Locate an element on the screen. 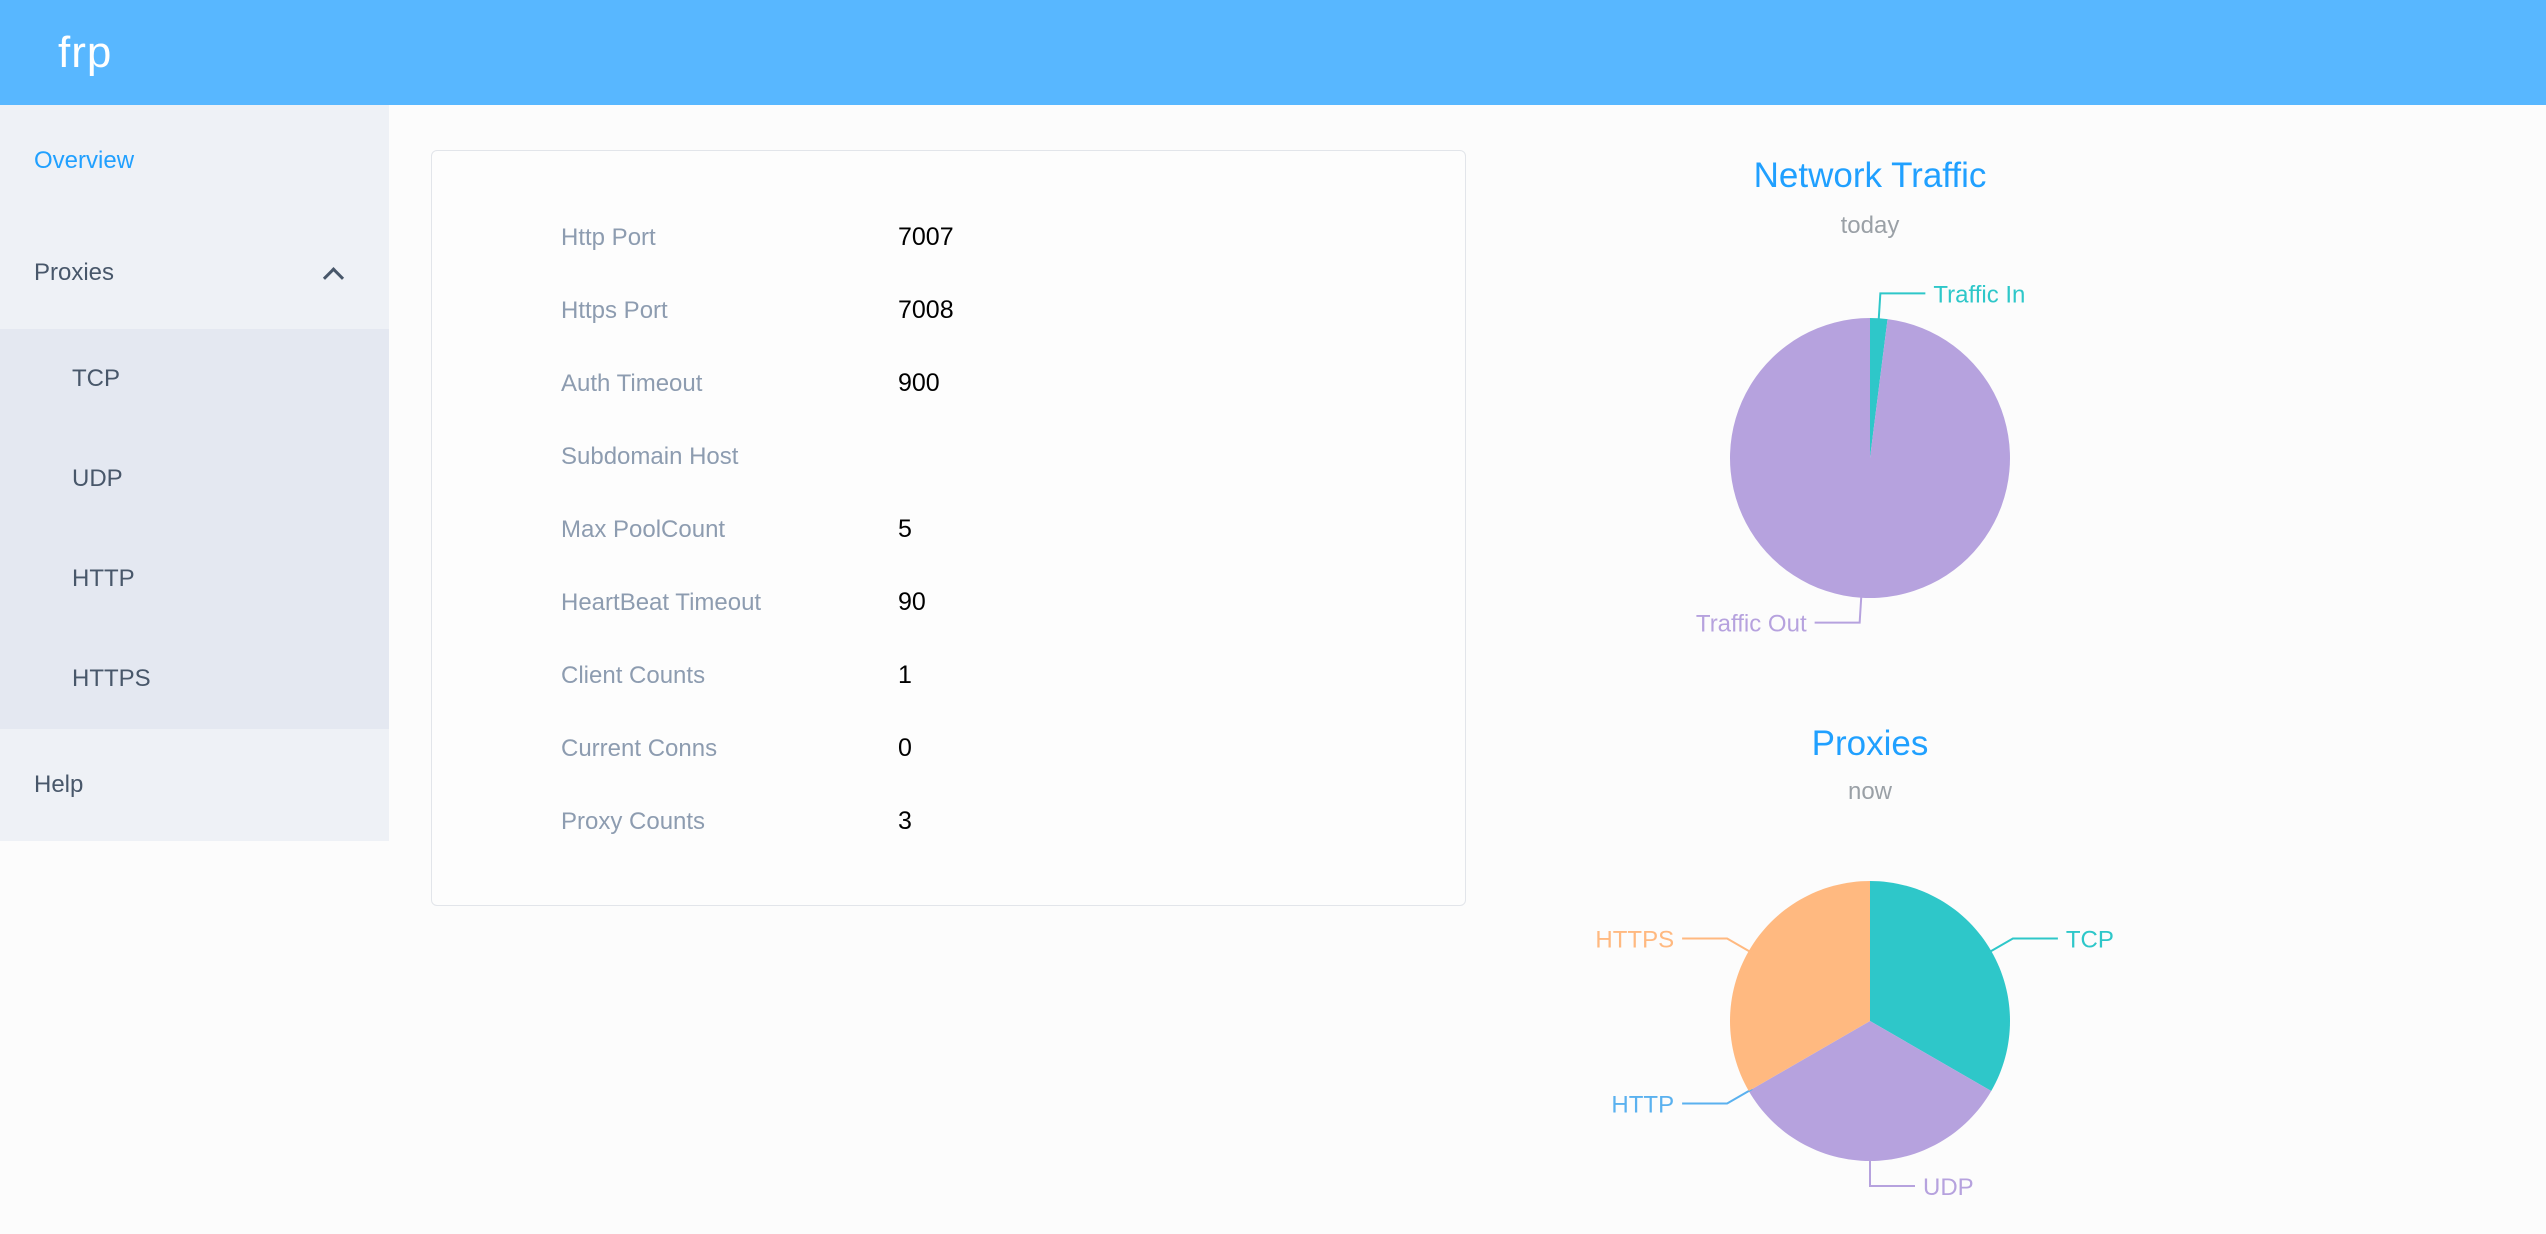  sidebar-item-label: Proxies is located at coordinates (74, 272).